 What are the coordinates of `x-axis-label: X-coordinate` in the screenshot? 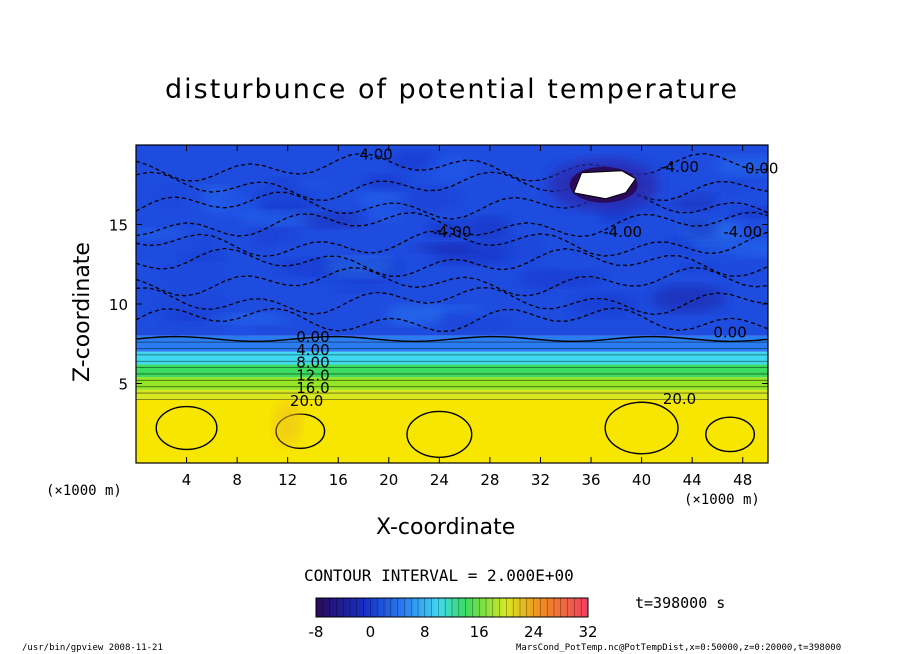 It's located at (446, 527).